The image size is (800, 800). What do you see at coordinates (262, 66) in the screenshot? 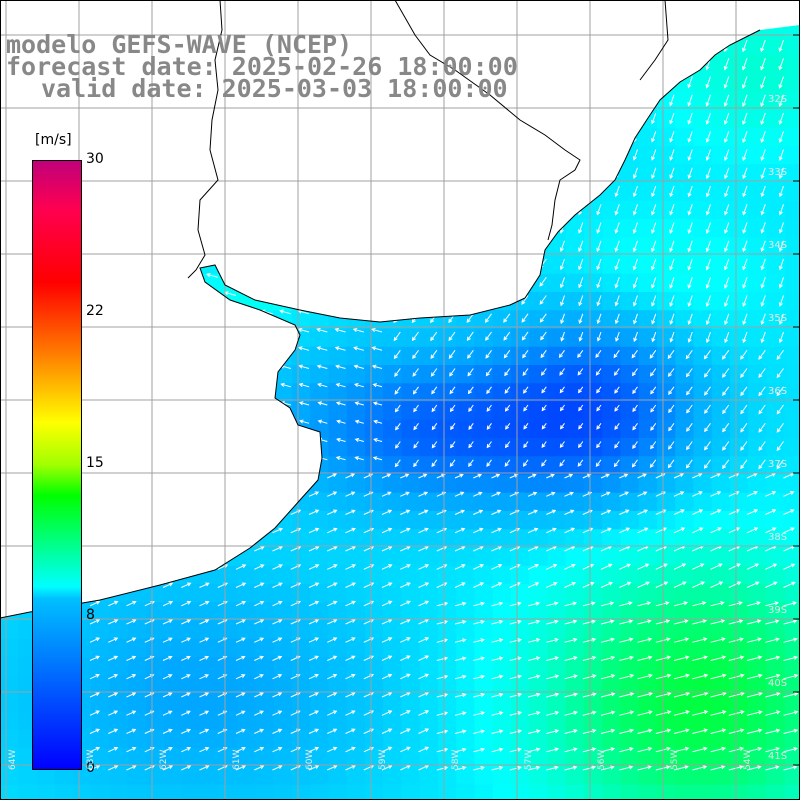
I see `forecast-date: forecast date: 2025-02-26 18:00:00` at bounding box center [262, 66].